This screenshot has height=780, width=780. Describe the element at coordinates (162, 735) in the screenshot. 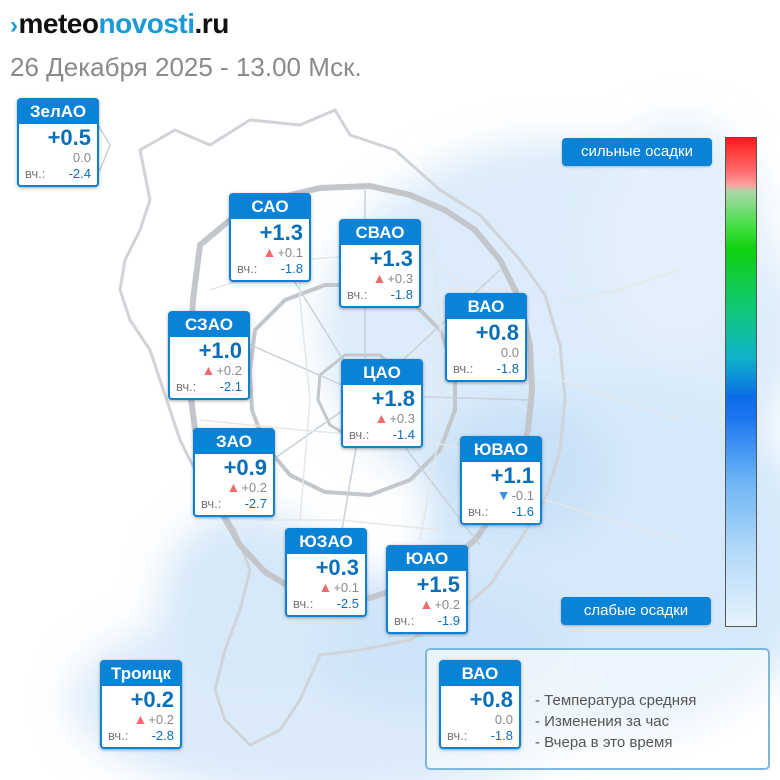

I see `yesterday-value: -2.8` at that location.